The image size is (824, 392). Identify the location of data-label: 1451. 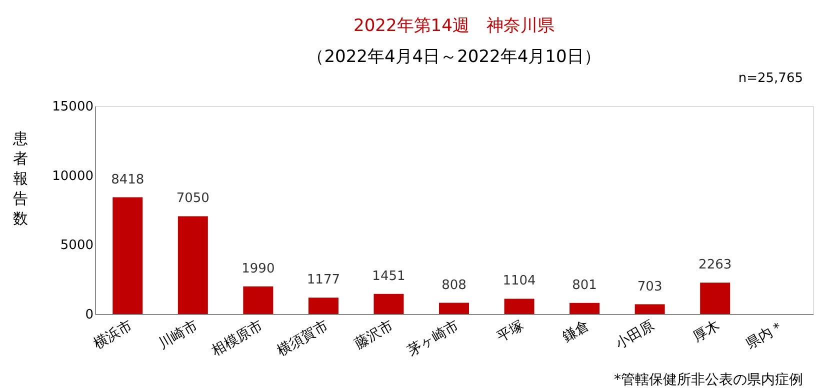
(389, 276).